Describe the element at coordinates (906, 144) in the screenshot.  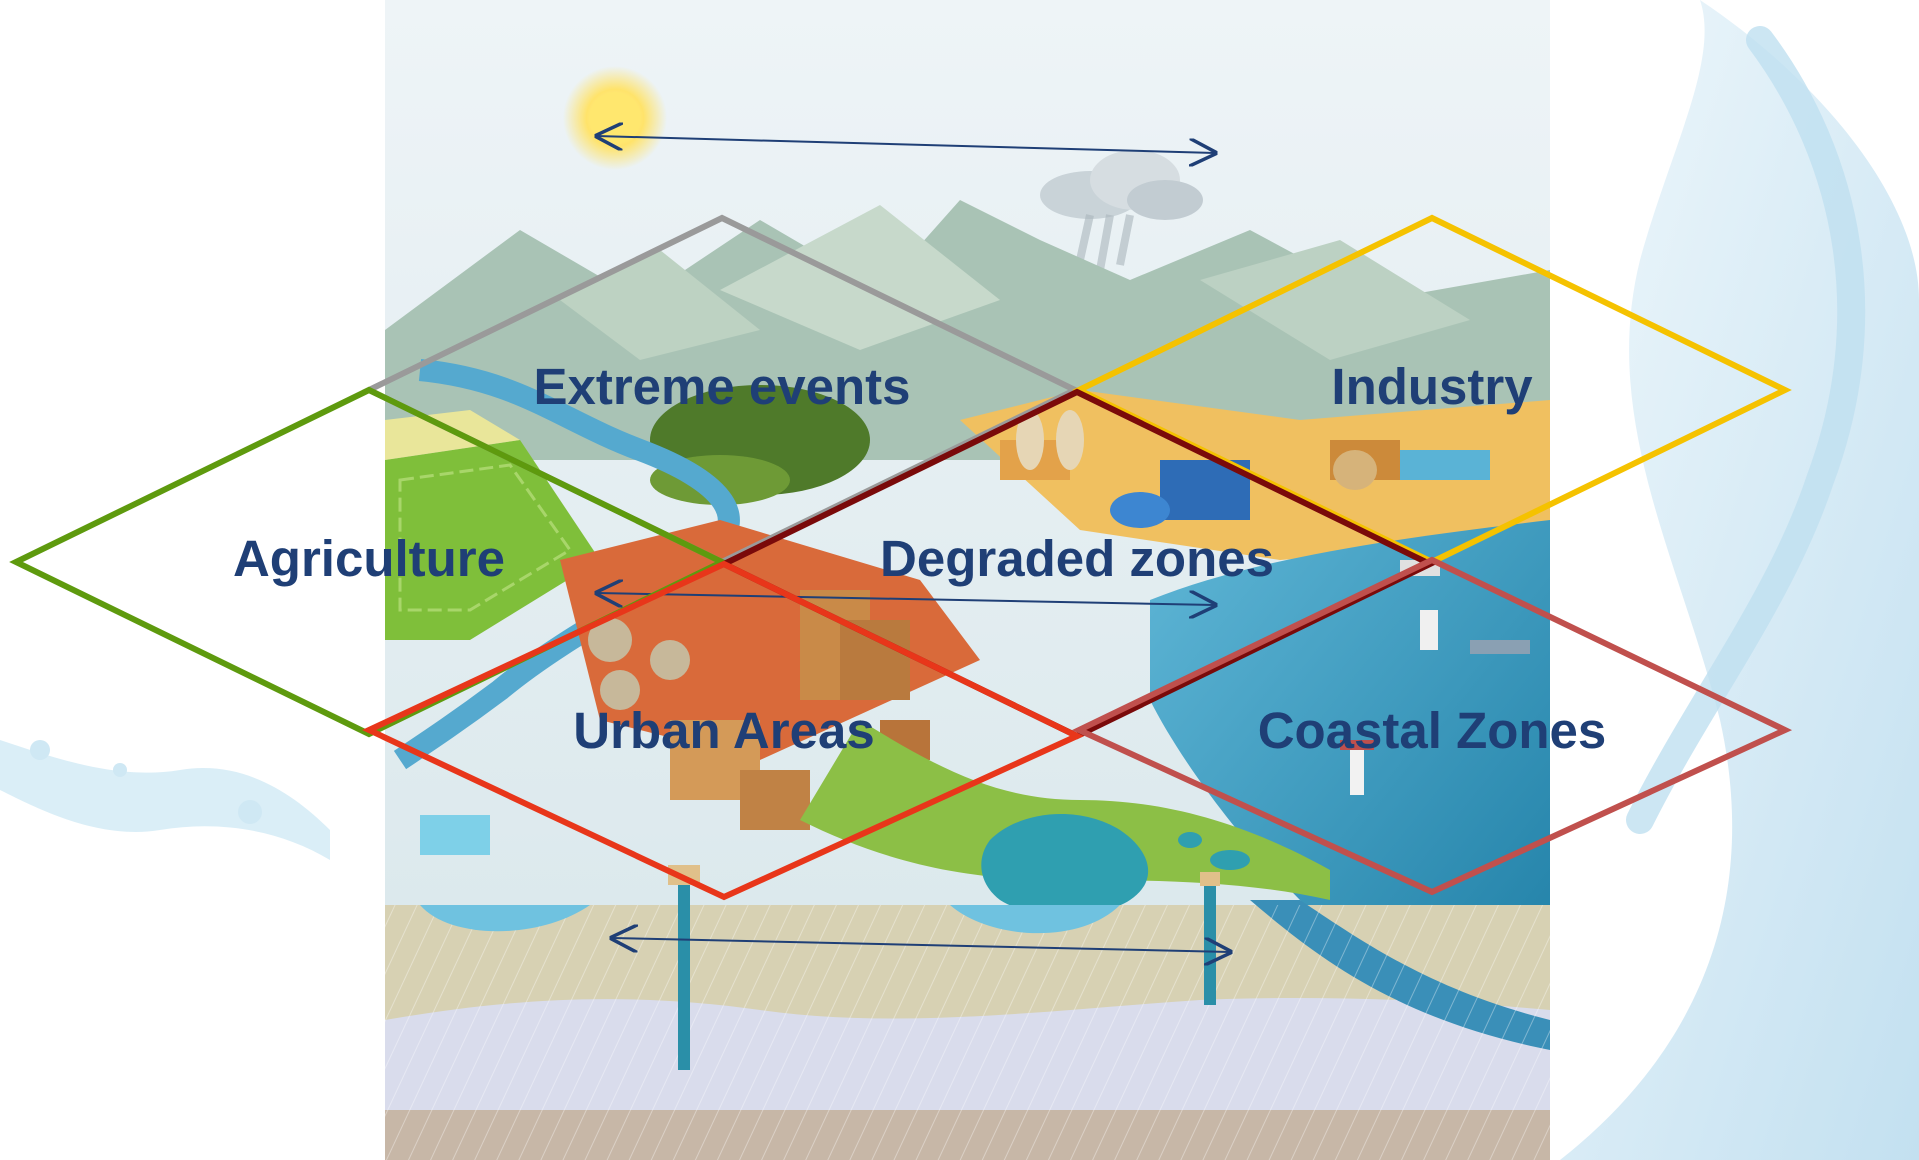
I see `atmosphere-arrow` at that location.